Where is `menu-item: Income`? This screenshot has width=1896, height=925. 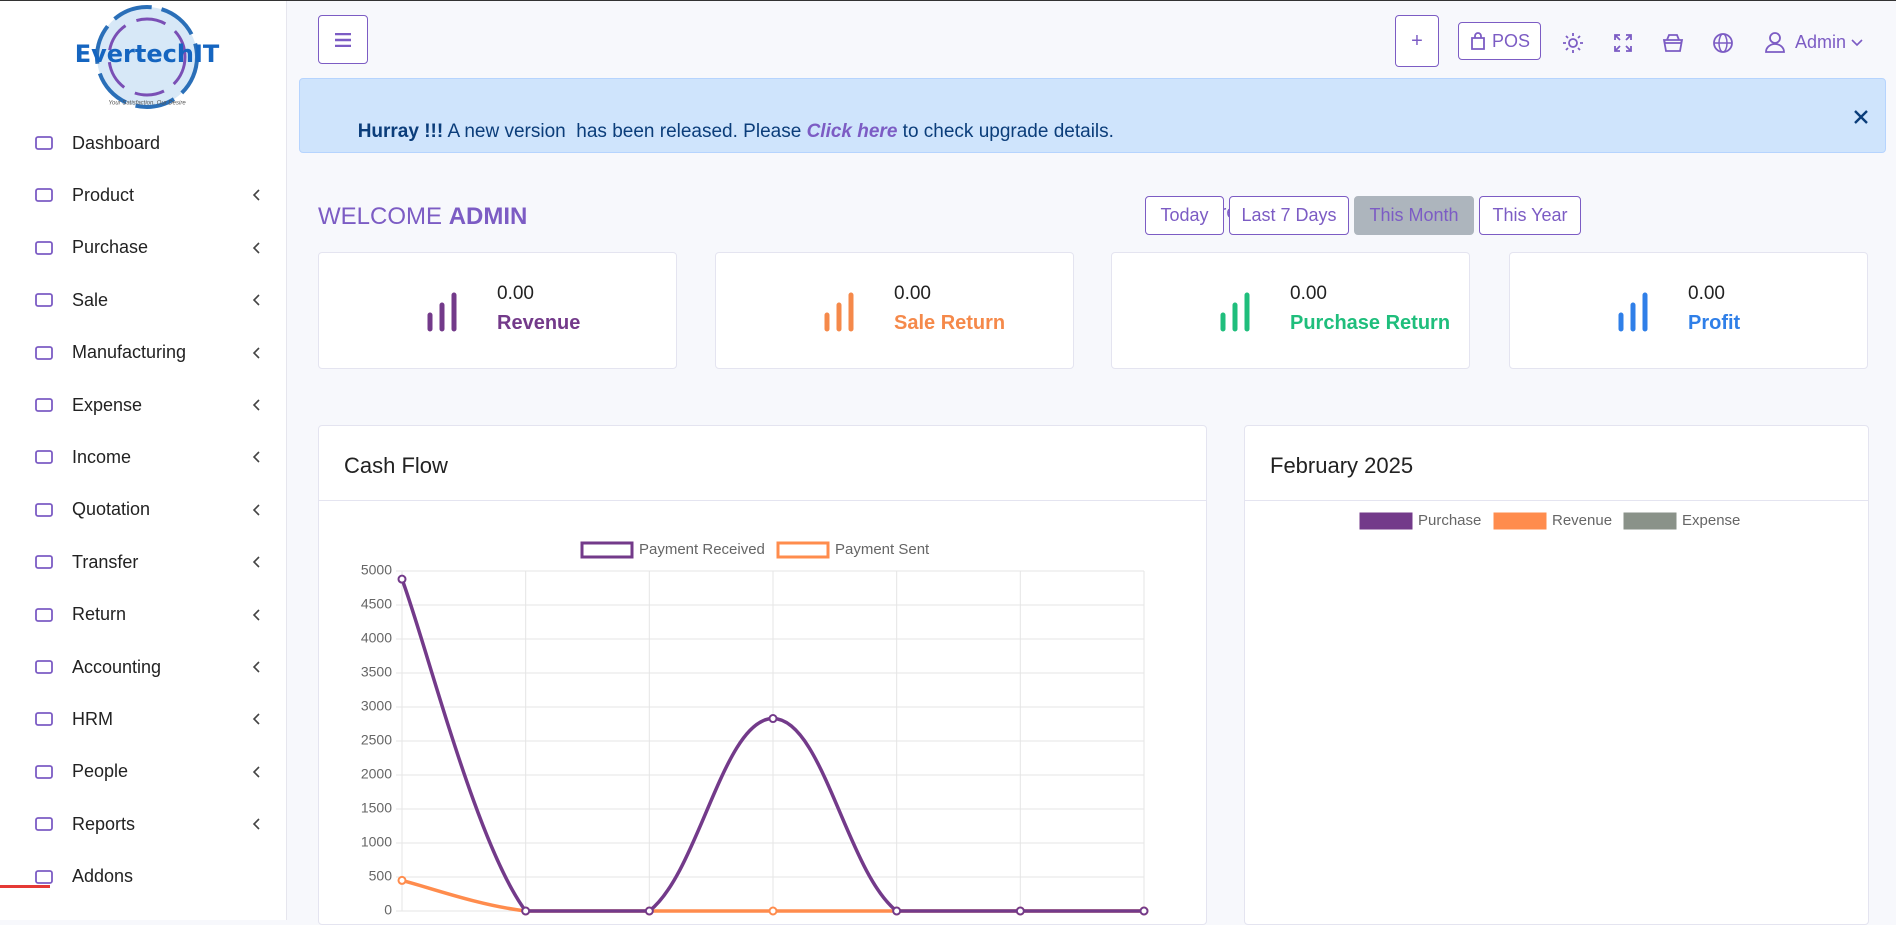 menu-item: Income is located at coordinates (143, 457).